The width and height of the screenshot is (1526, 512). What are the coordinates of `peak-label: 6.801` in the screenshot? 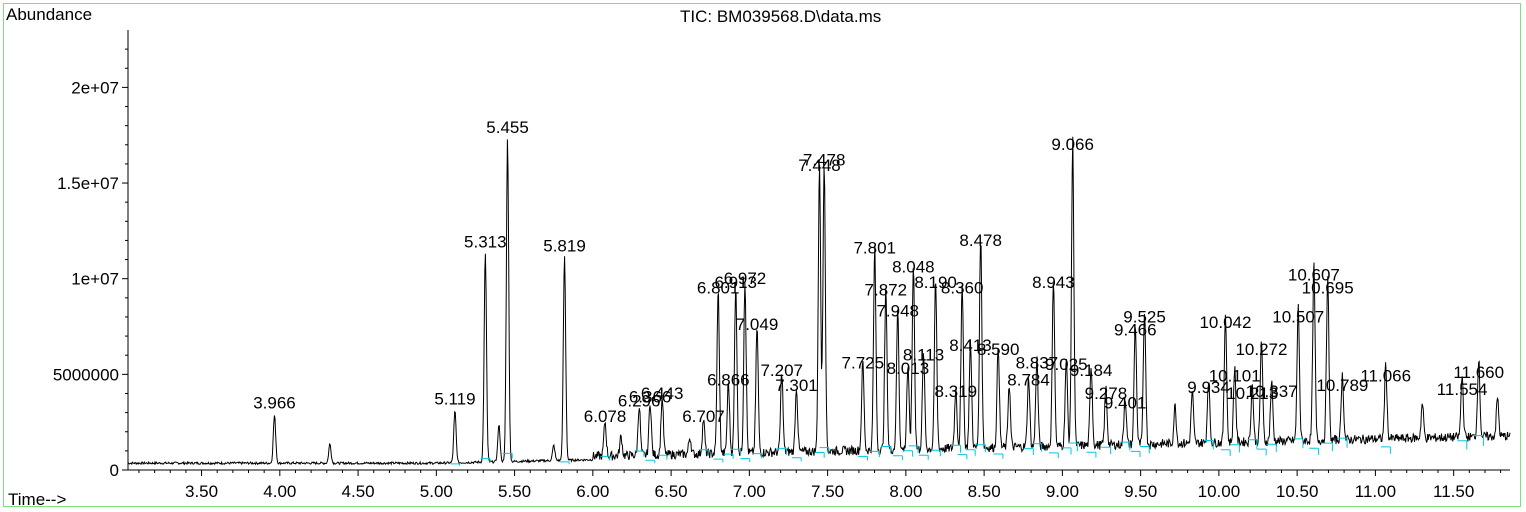 It's located at (718, 288).